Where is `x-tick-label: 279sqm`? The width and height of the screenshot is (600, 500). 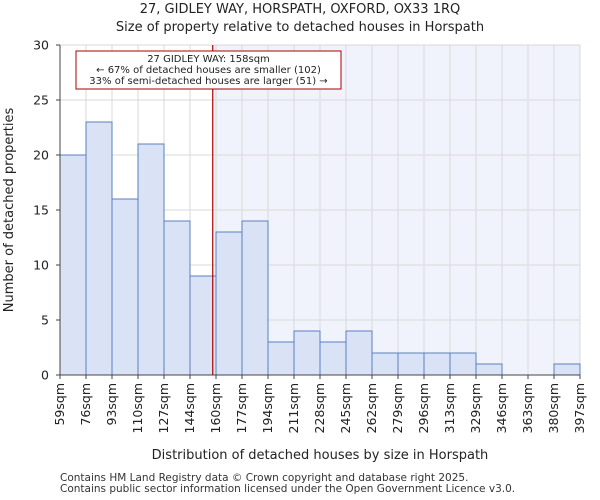
x-tick-label: 279sqm is located at coordinates (397, 408).